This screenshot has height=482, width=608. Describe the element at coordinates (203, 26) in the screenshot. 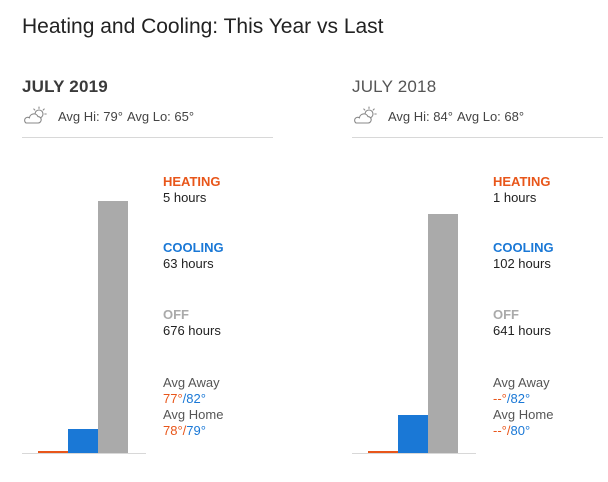

I see `page-title: Heating and Cooling: This Year vs Last` at that location.